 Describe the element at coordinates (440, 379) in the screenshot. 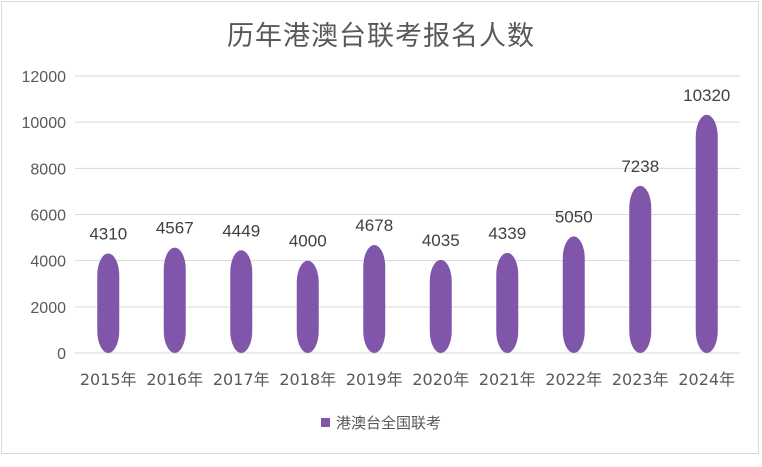

I see `x-tick-label: 2020年` at that location.